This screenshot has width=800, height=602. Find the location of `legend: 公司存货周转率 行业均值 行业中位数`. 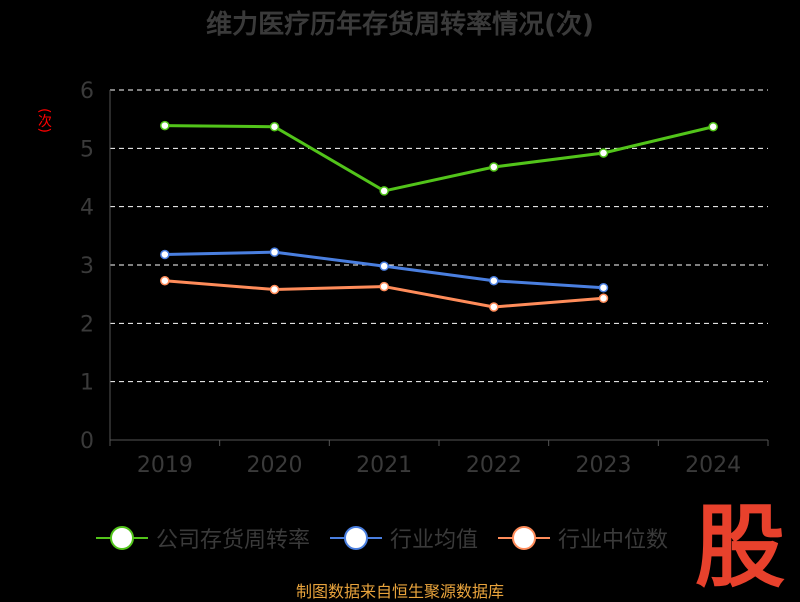

legend: 公司存货周转率 行业均值 行业中位数 is located at coordinates (392, 538).